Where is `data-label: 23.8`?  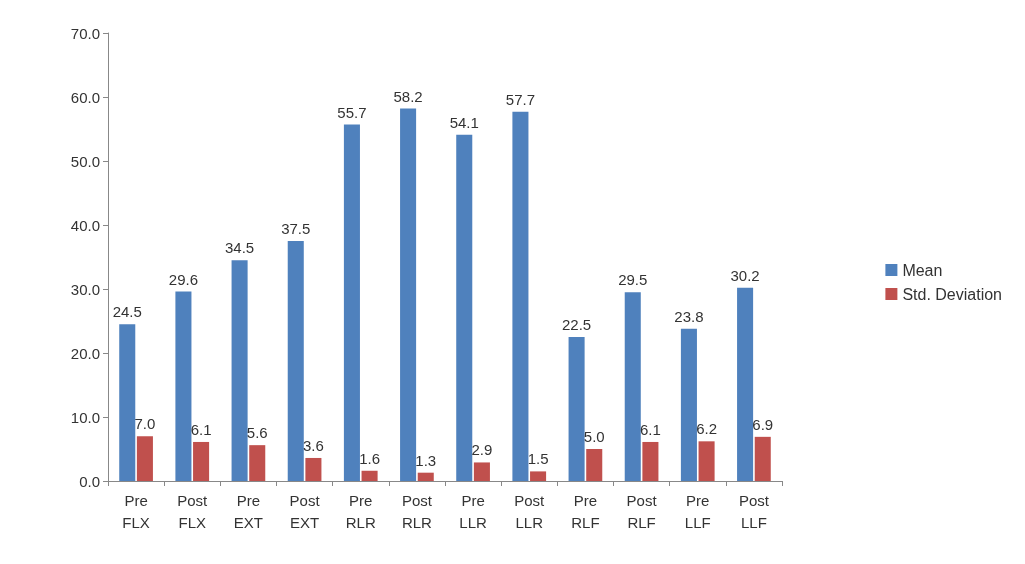 data-label: 23.8 is located at coordinates (689, 316).